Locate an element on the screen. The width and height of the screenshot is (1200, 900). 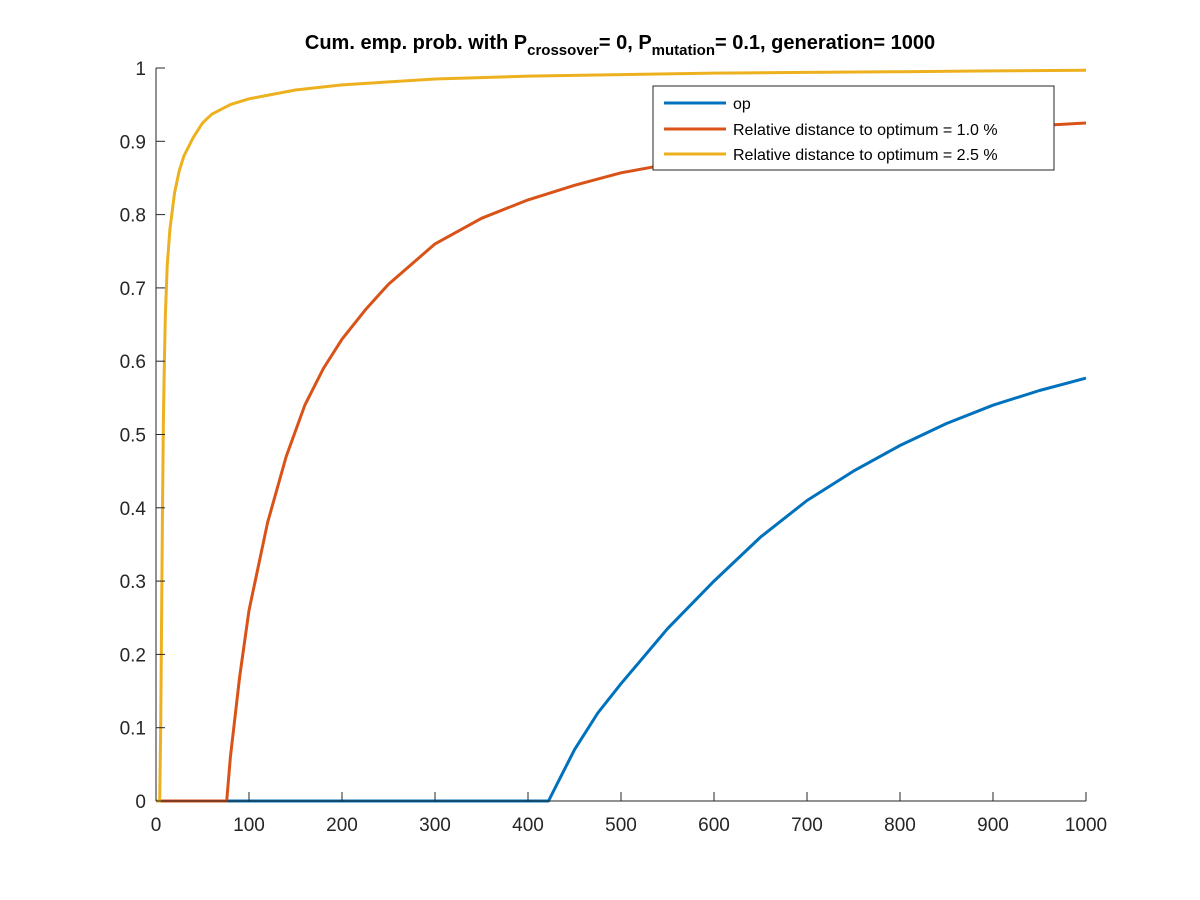
y-tick-label-0-9: 0.9 is located at coordinates (133, 142).